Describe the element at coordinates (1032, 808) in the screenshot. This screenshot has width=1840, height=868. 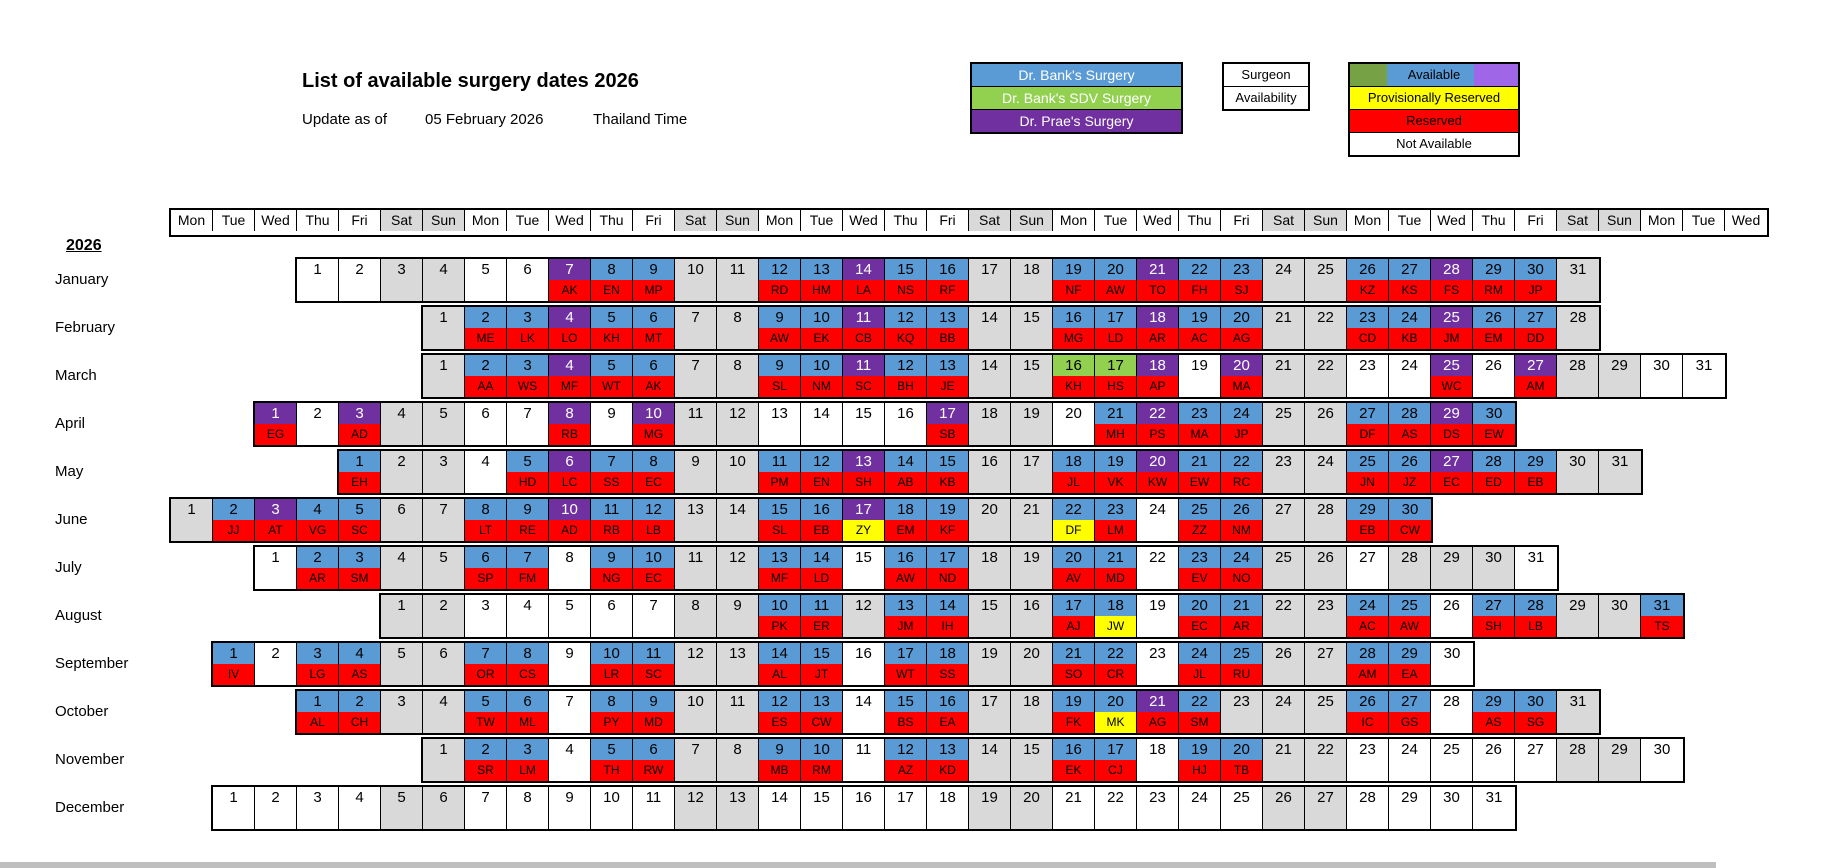
I see `day-cell-december-20: 20` at that location.